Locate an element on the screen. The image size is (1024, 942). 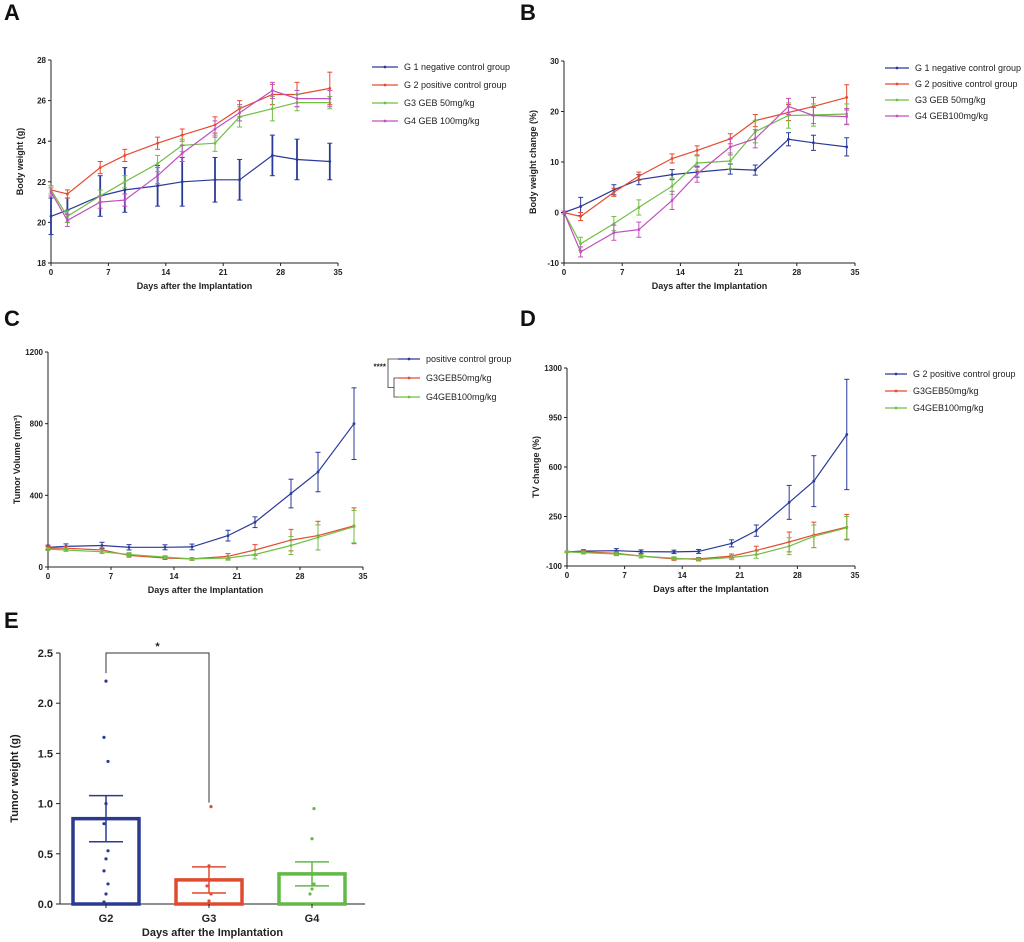
bar-group-g3 is located at coordinates (209, 855).